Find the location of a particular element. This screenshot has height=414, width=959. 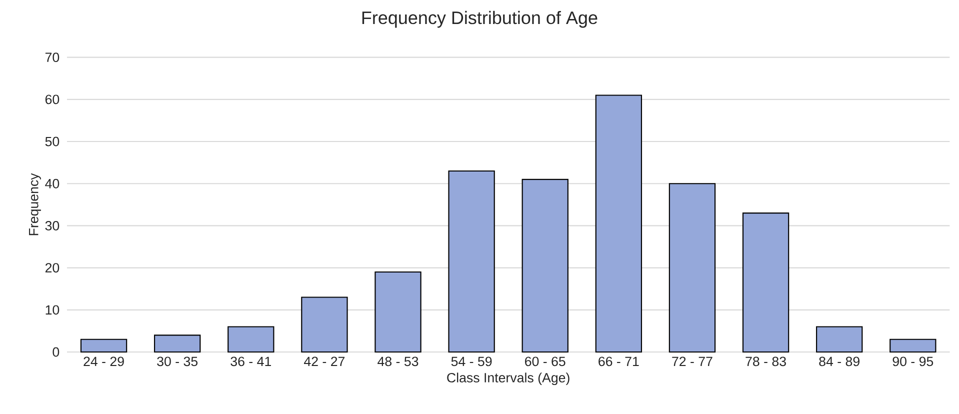

chart-title: Frequency Distribution of Age is located at coordinates (480, 19).